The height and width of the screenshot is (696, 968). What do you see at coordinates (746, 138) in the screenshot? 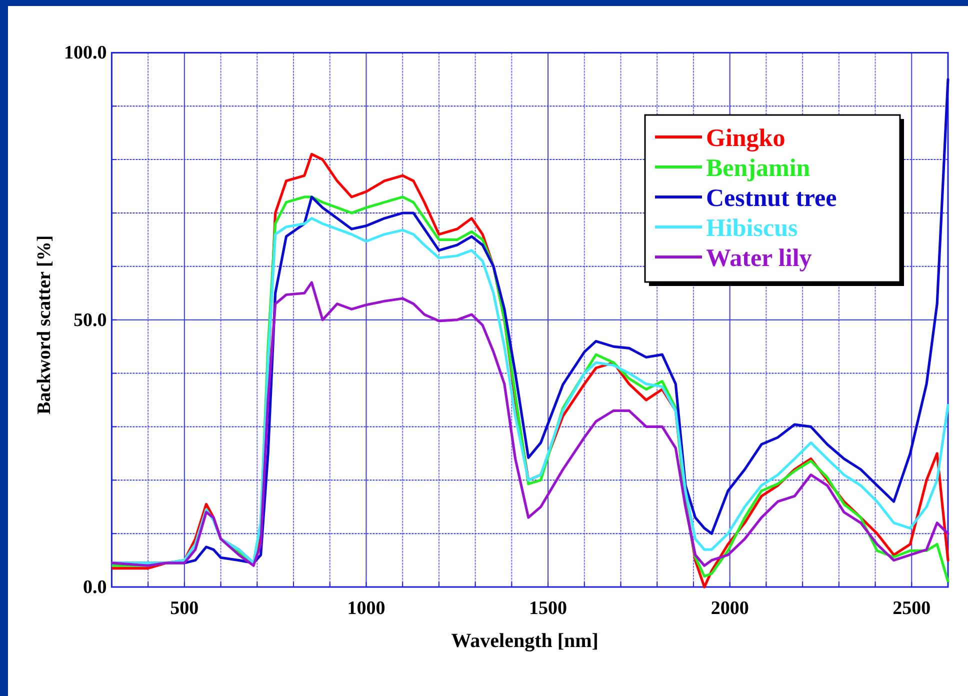
I see `legend-label: Gingko` at bounding box center [746, 138].